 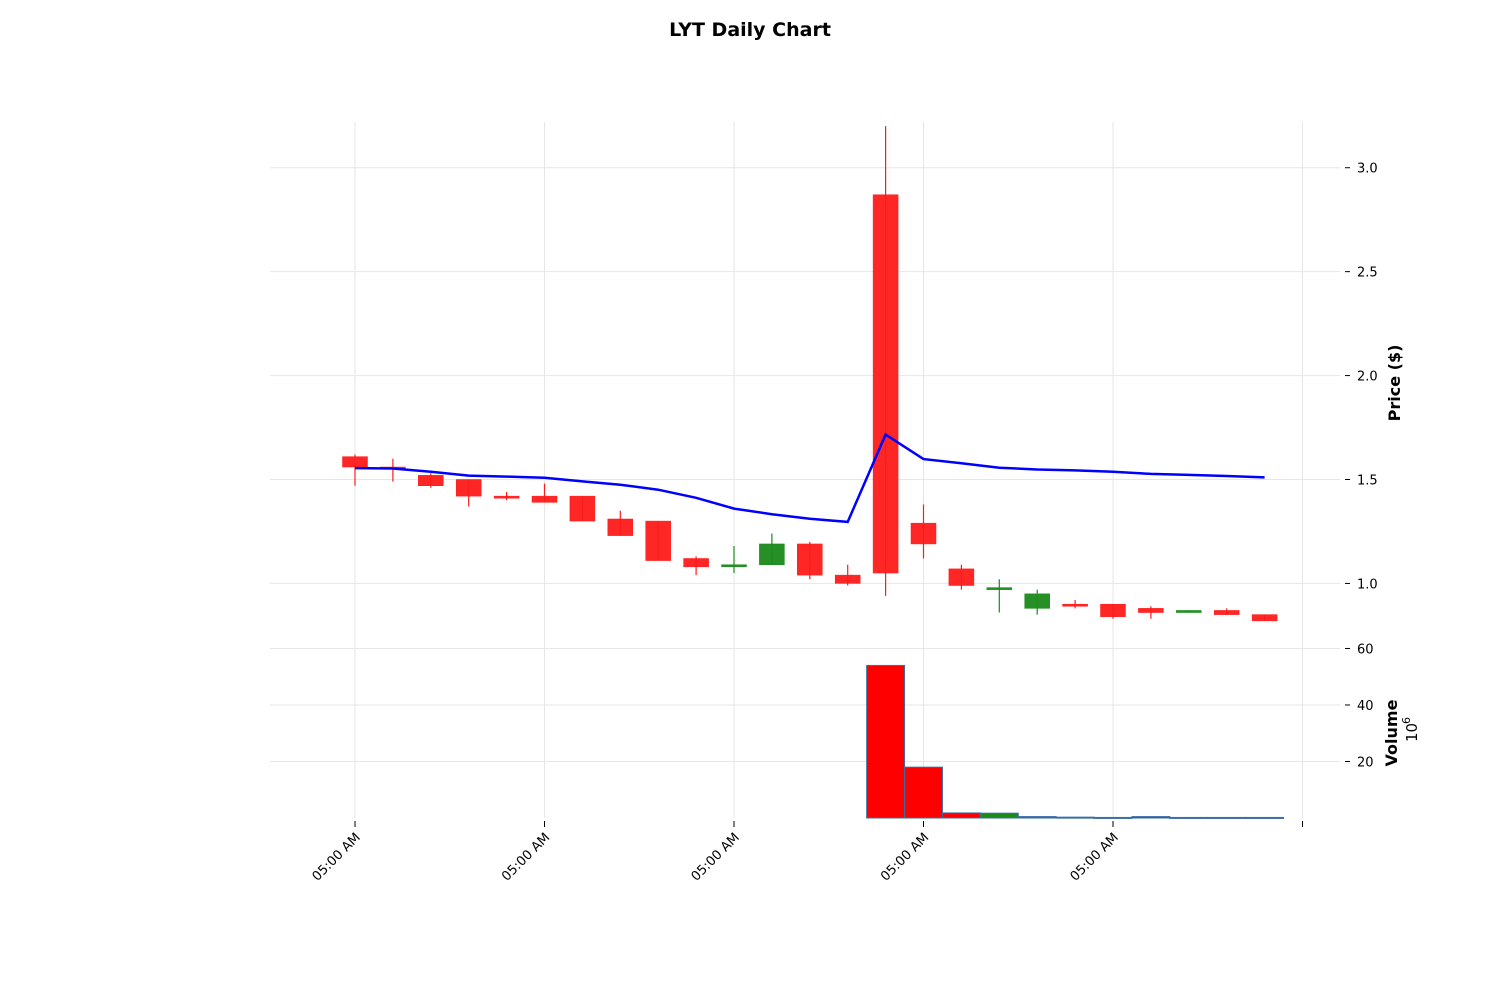 What do you see at coordinates (1367, 273) in the screenshot?
I see `price-tick-label: 2.5` at bounding box center [1367, 273].